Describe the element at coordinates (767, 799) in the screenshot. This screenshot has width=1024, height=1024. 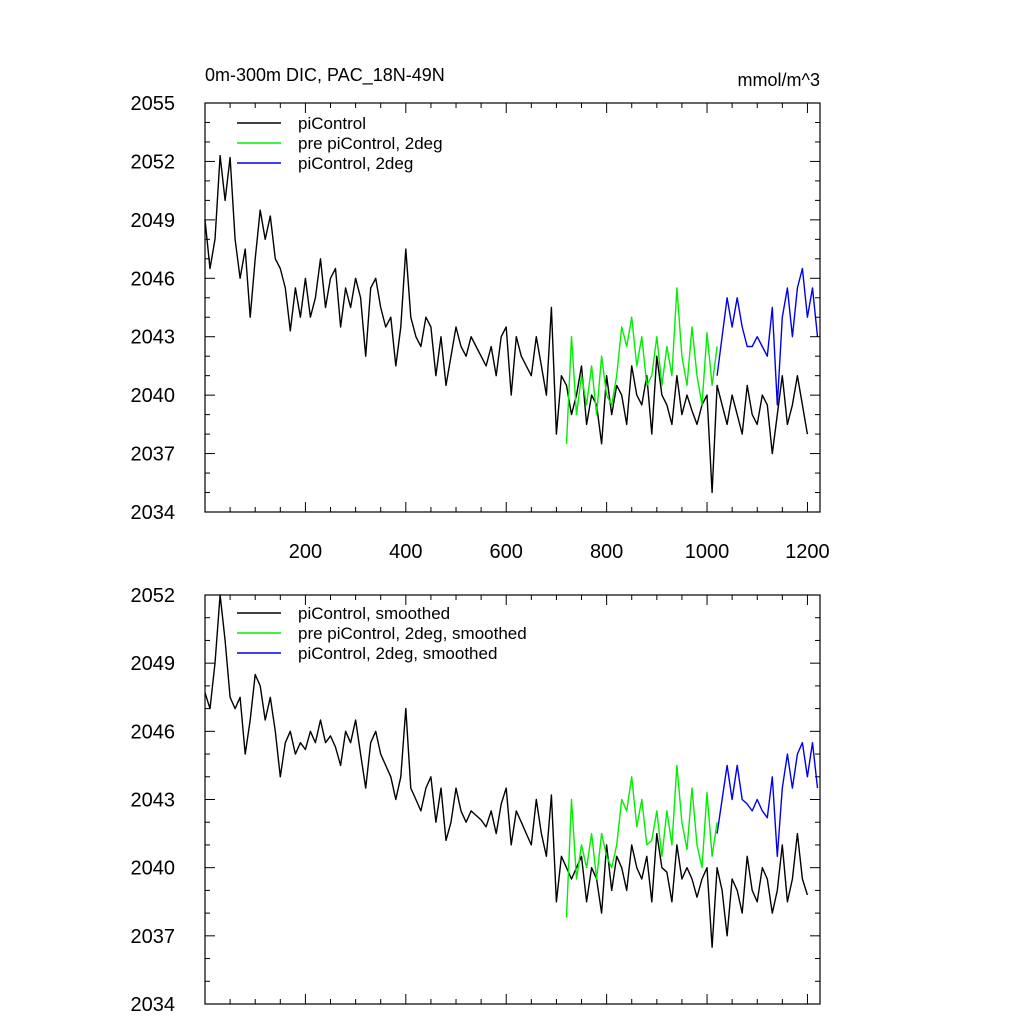
I see `series-line-picontrol-2deg-smoothed` at that location.